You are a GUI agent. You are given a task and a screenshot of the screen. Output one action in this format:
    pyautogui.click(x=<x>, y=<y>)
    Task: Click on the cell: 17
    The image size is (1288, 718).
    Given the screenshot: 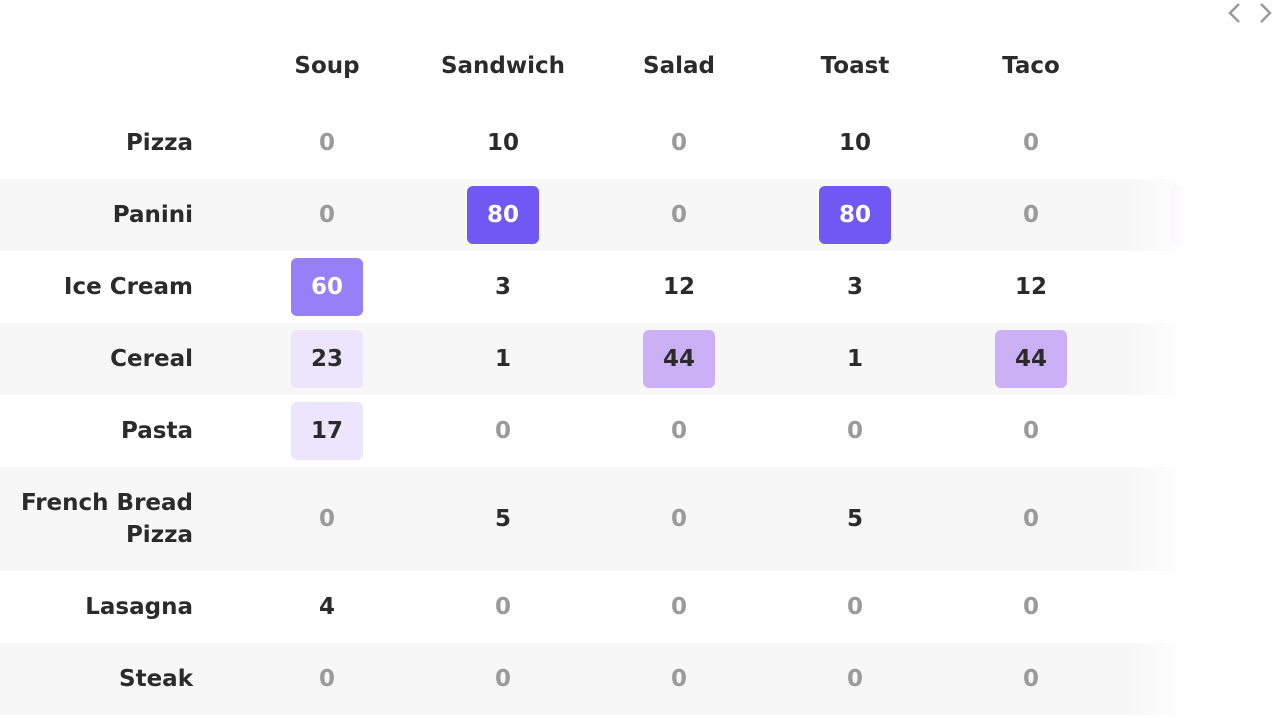 What is the action you would take?
    pyautogui.click(x=327, y=431)
    